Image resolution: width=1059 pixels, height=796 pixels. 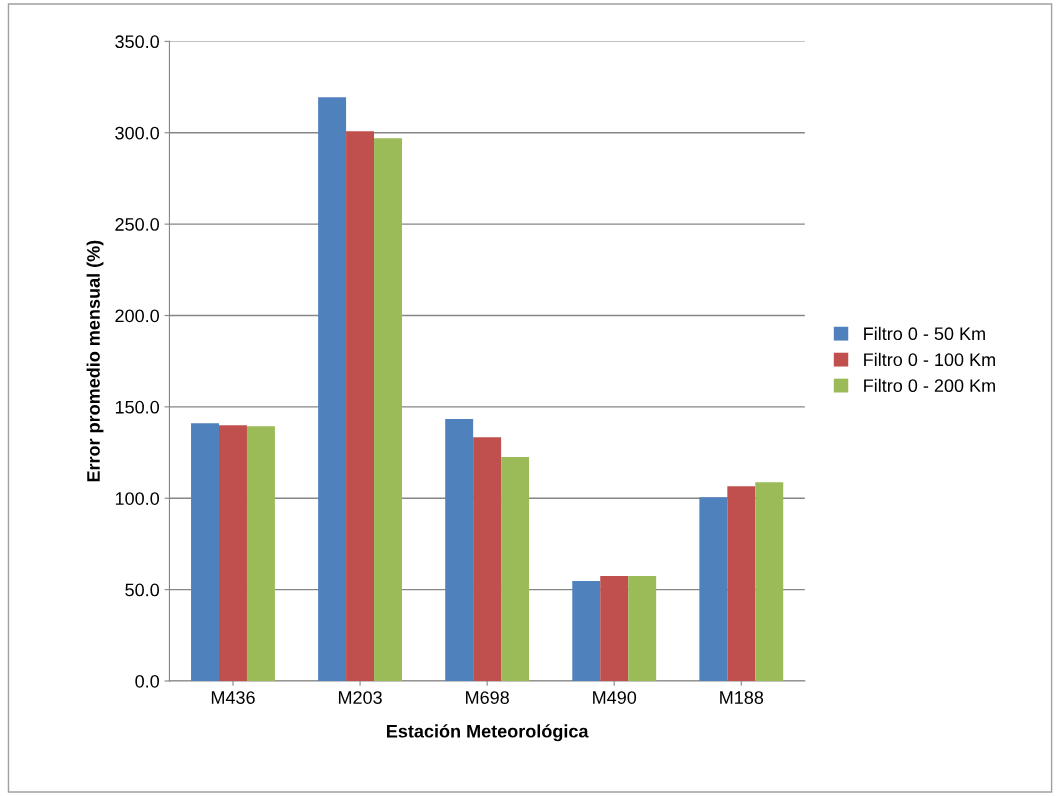 What do you see at coordinates (137, 42) in the screenshot?
I see `y-tick-label: 350.0` at bounding box center [137, 42].